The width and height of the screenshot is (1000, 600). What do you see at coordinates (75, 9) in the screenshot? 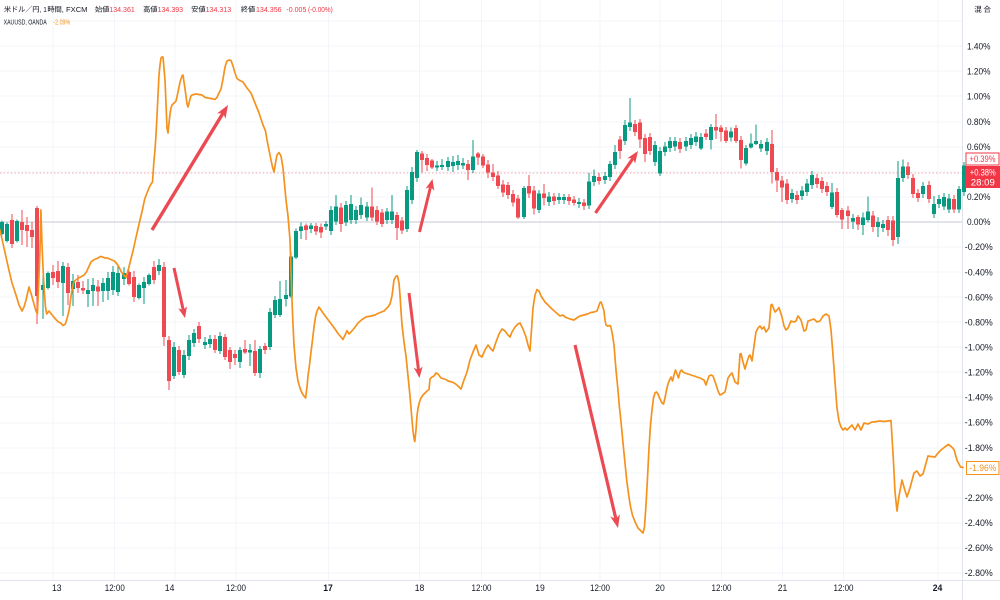
I see `svg-text: , FXCM` at bounding box center [75, 9].